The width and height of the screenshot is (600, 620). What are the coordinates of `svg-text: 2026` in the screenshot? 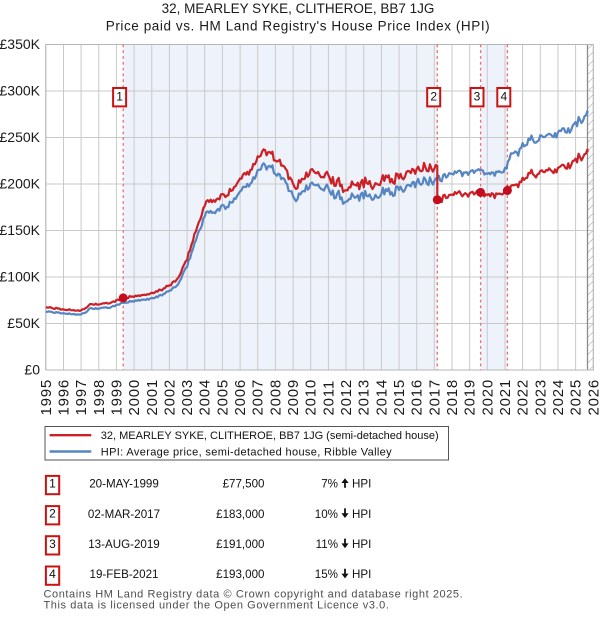 It's located at (592, 397).